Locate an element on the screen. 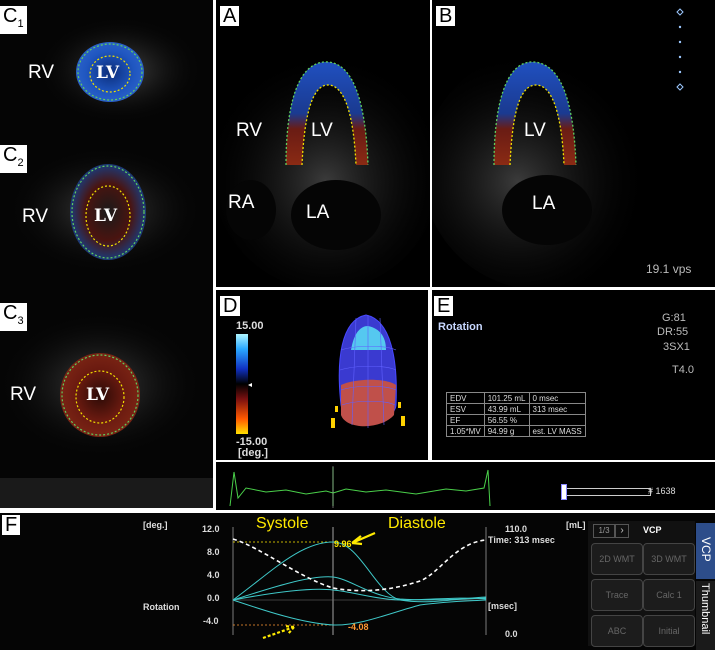 The image size is (715, 650). trough-value: -4.08 is located at coordinates (358, 627).